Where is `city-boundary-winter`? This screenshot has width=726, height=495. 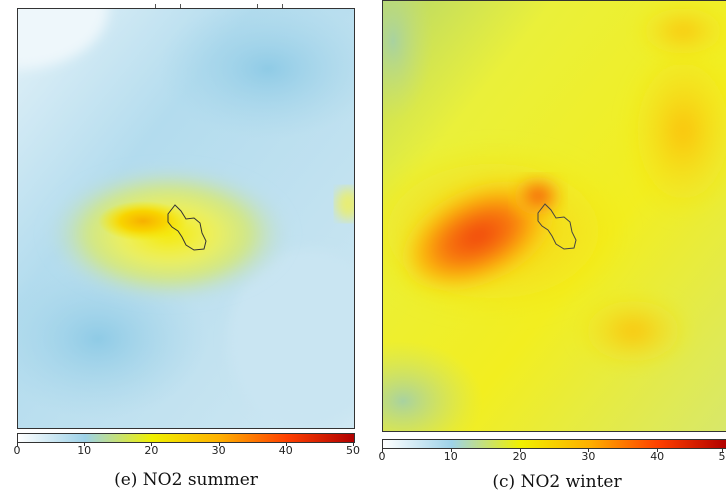 city-boundary-winter is located at coordinates (557, 226).